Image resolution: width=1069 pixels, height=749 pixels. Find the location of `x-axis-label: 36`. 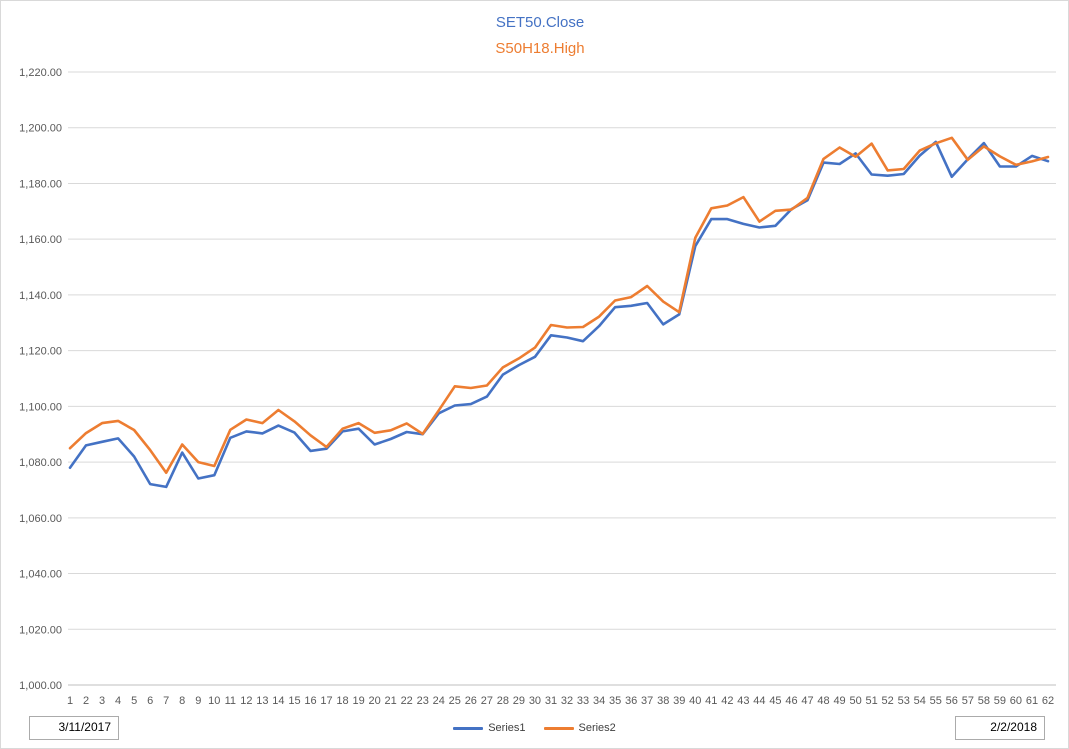

x-axis-label: 36 is located at coordinates (631, 701).